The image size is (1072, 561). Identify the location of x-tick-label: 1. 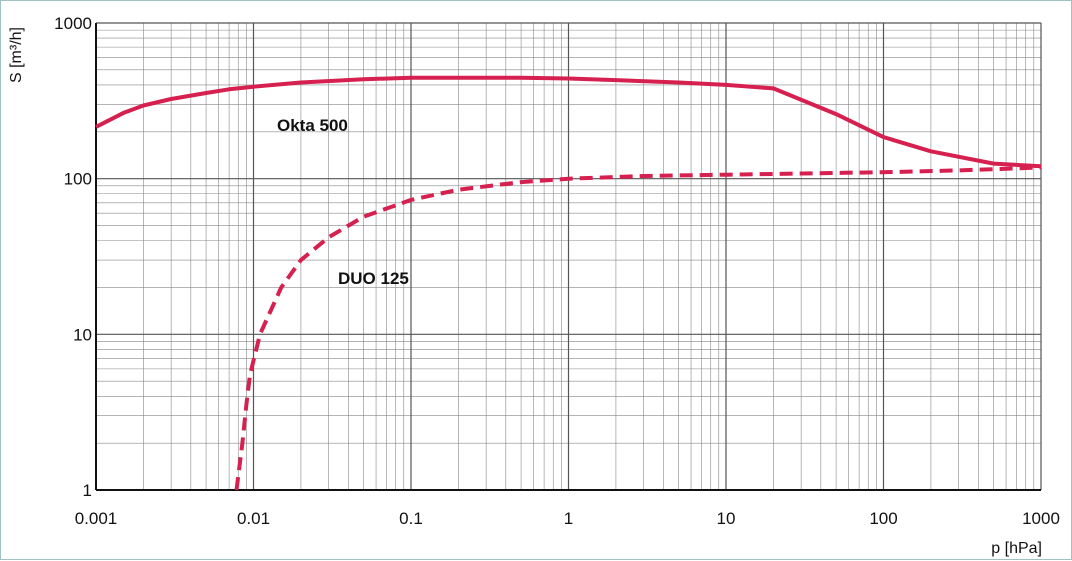
(568, 518).